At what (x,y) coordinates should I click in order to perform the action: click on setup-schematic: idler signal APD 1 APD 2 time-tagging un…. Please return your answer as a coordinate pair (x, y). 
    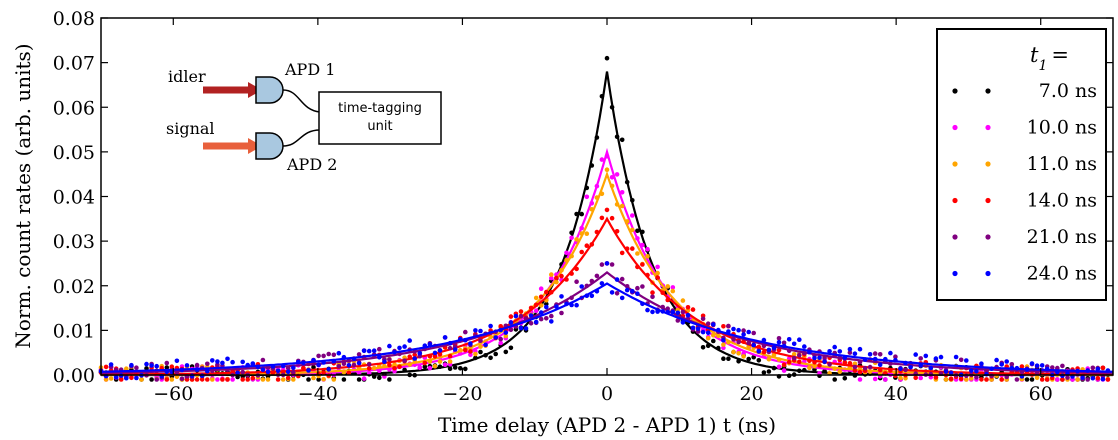
    Looking at the image, I should click on (304, 117).